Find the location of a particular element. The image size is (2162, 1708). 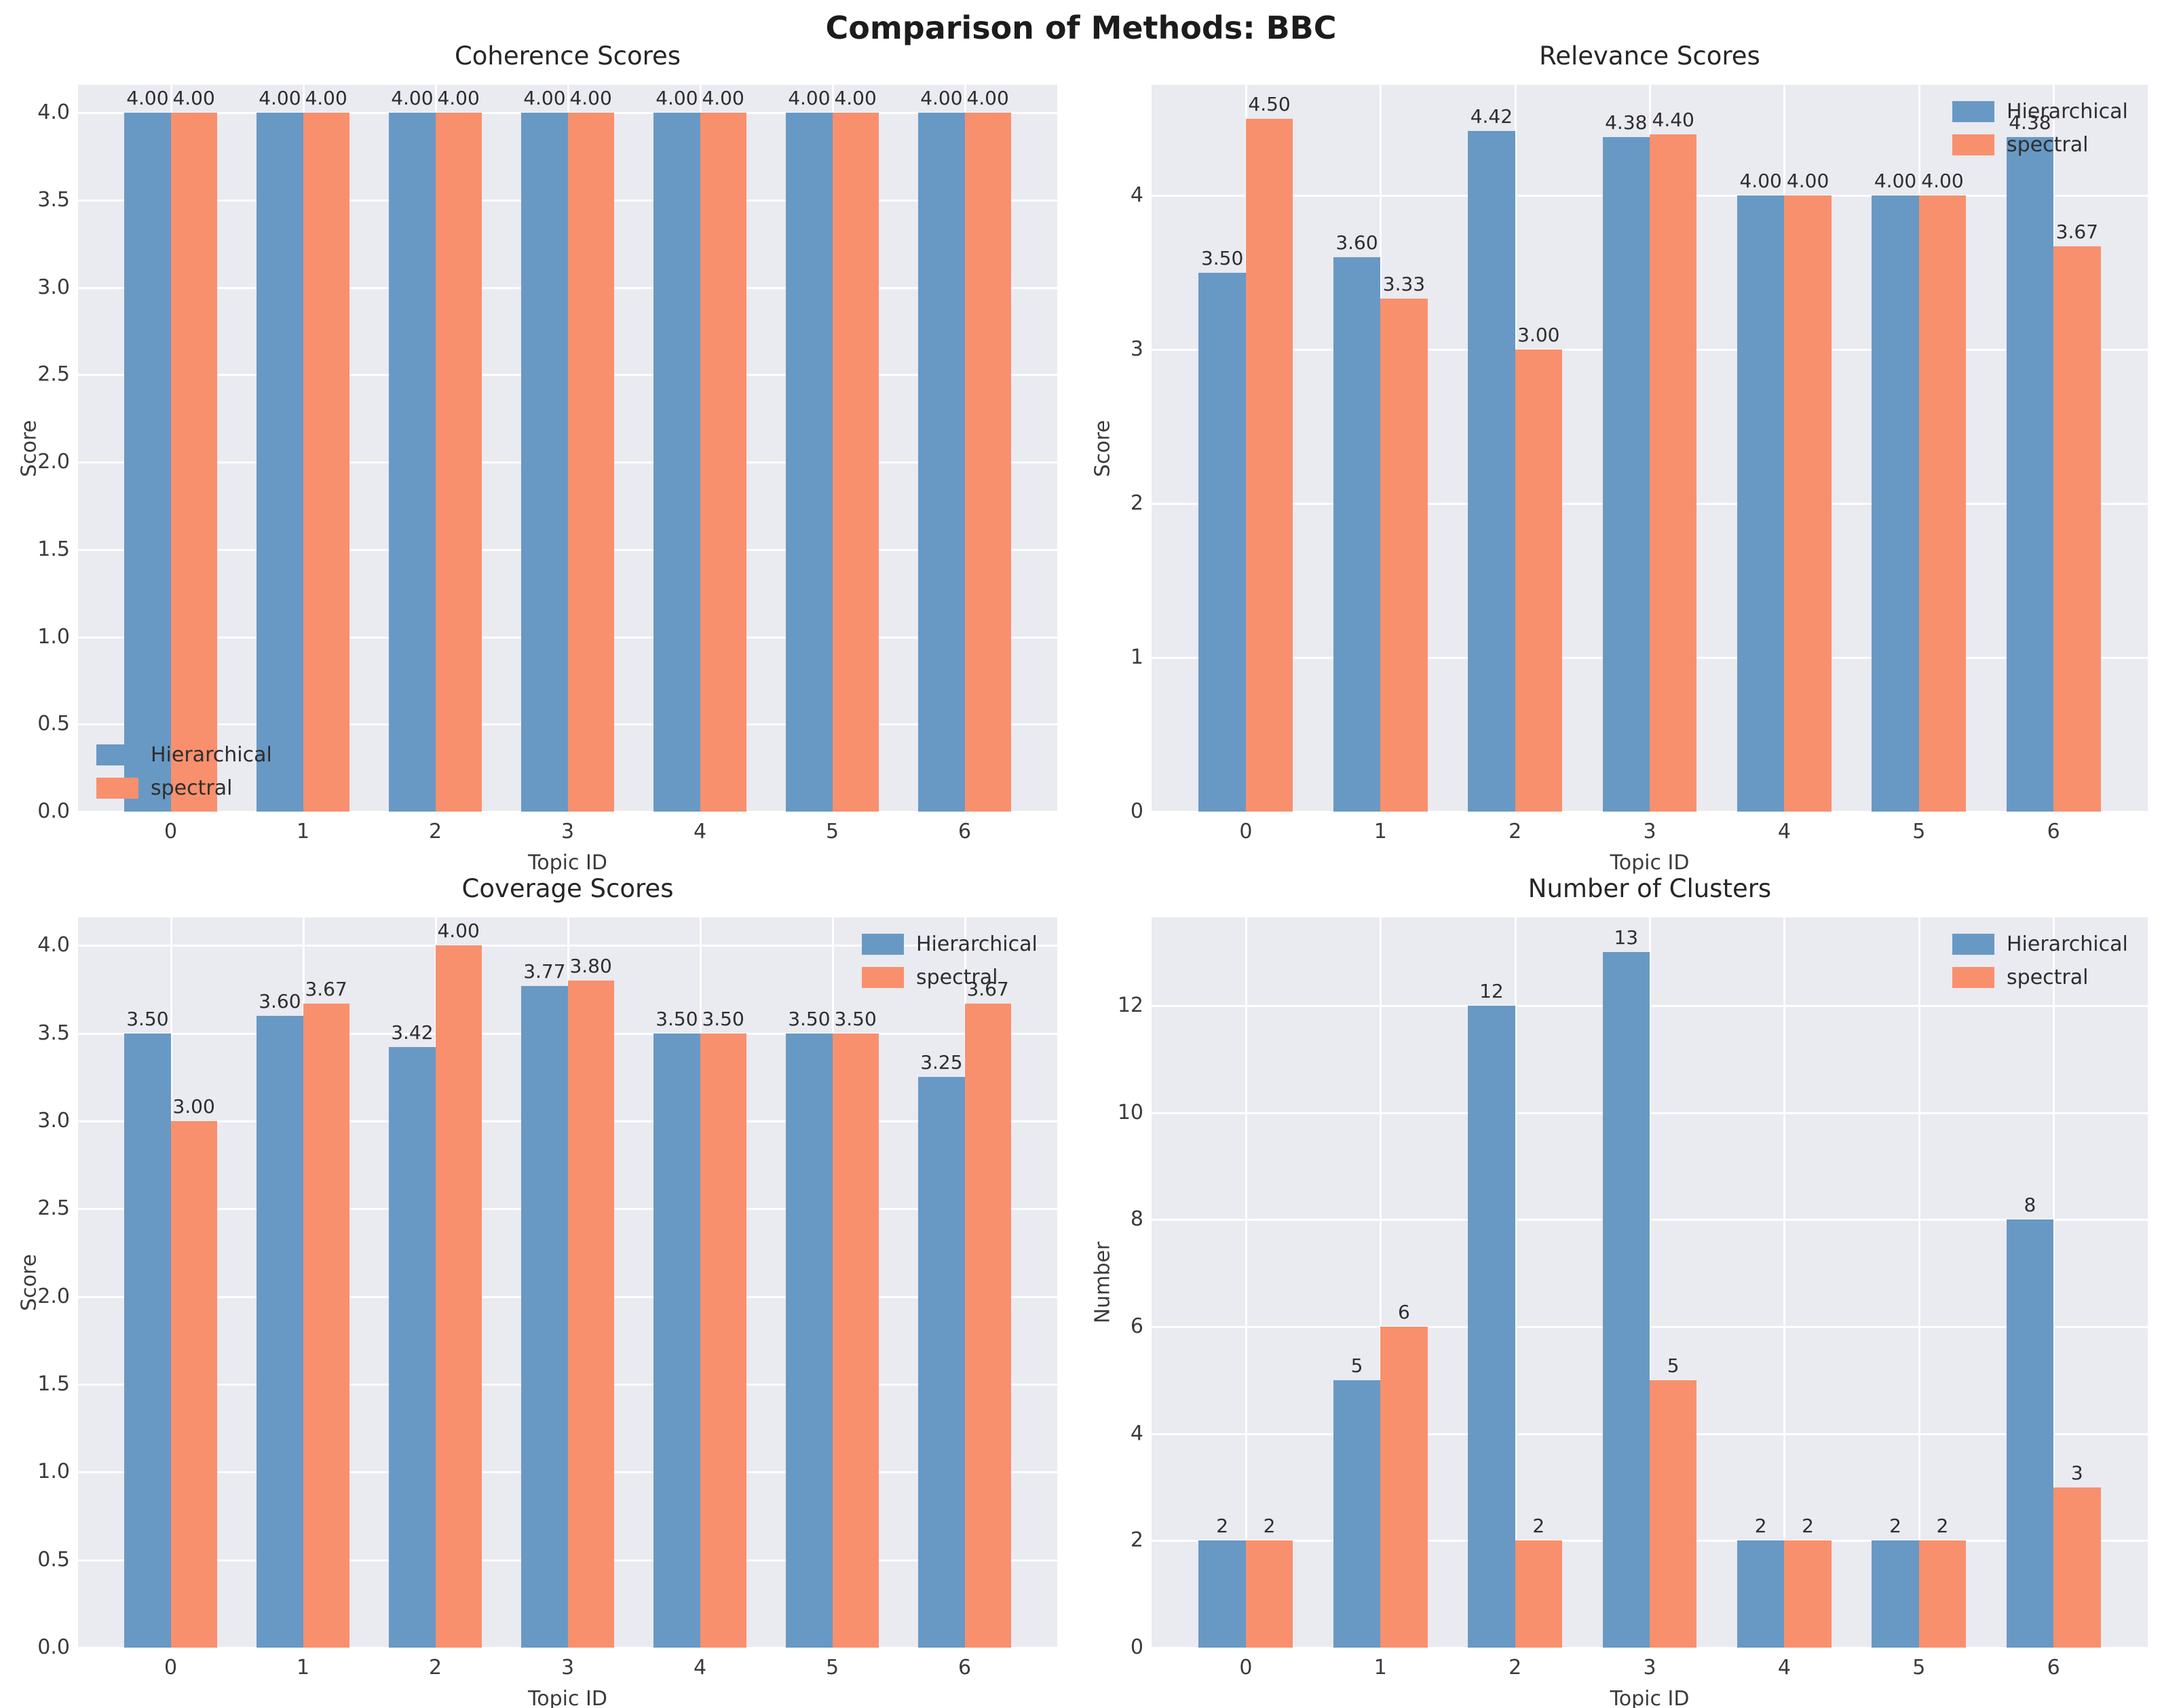

bar-value-label: 3 is located at coordinates (2076, 1472).